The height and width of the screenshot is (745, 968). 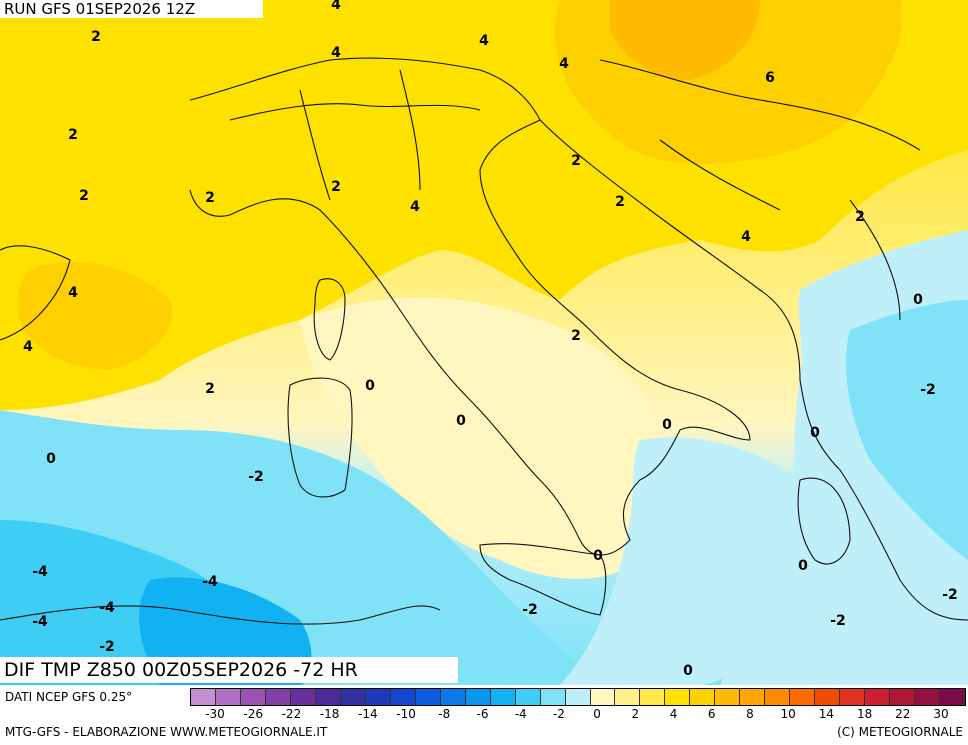 What do you see at coordinates (711, 714) in the screenshot?
I see `colorbar-tick-label: 6` at bounding box center [711, 714].